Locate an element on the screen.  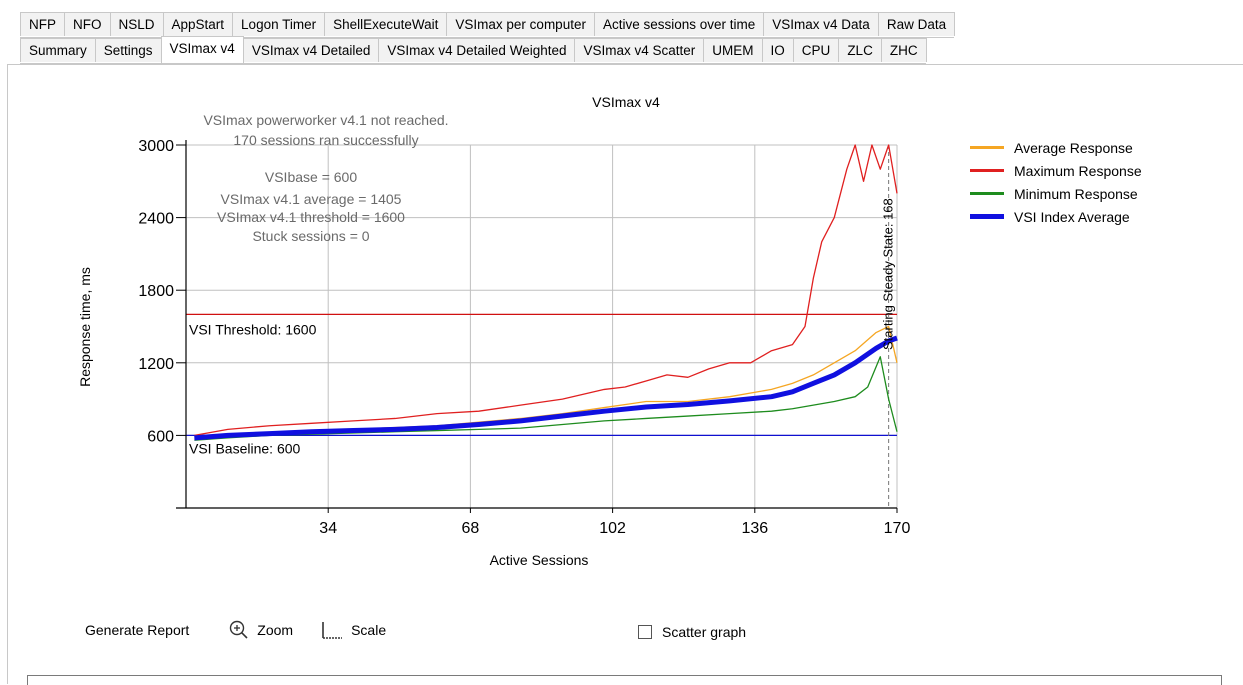
data-grid-panel is located at coordinates (624, 680).